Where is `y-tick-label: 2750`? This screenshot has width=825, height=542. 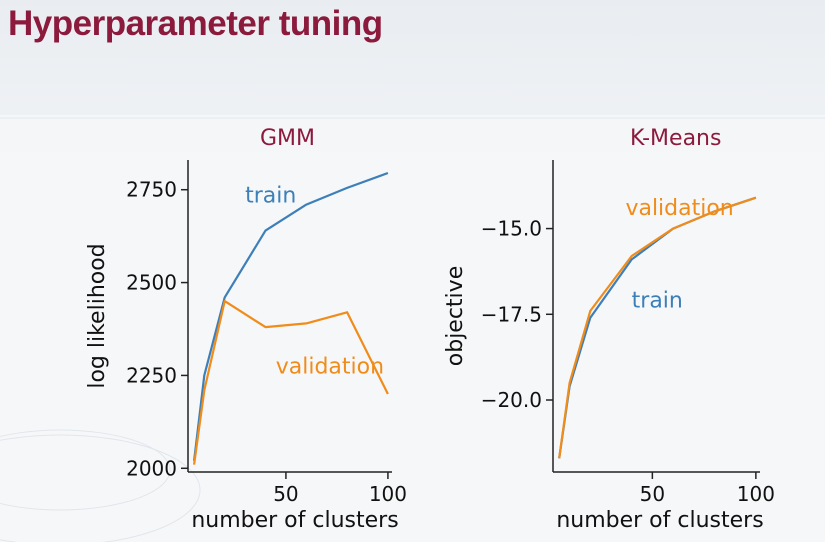
y-tick-label: 2750 is located at coordinates (151, 190).